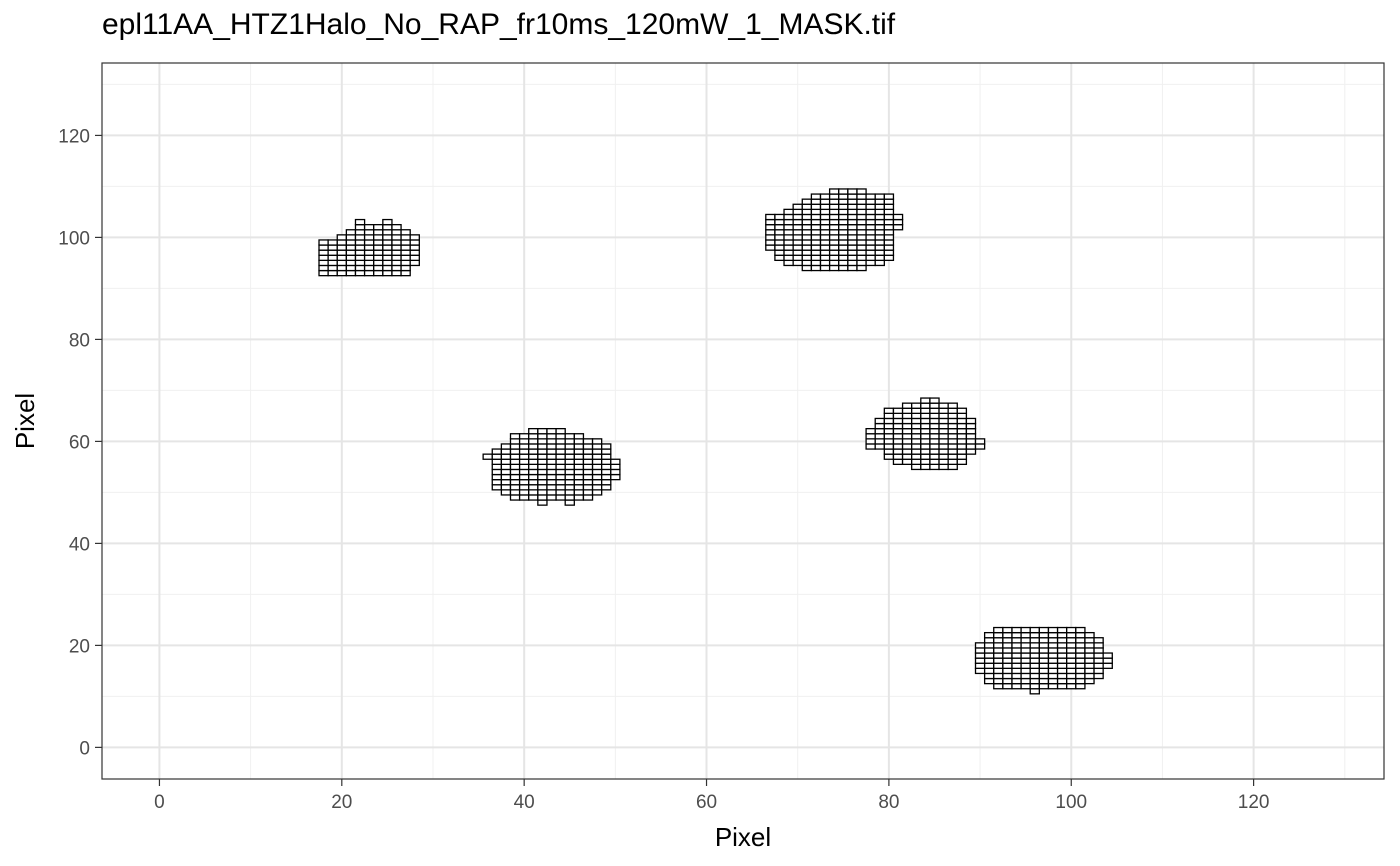 Image resolution: width=1400 pixels, height=866 pixels. Describe the element at coordinates (159, 802) in the screenshot. I see `x-tick-label: 0` at that location.